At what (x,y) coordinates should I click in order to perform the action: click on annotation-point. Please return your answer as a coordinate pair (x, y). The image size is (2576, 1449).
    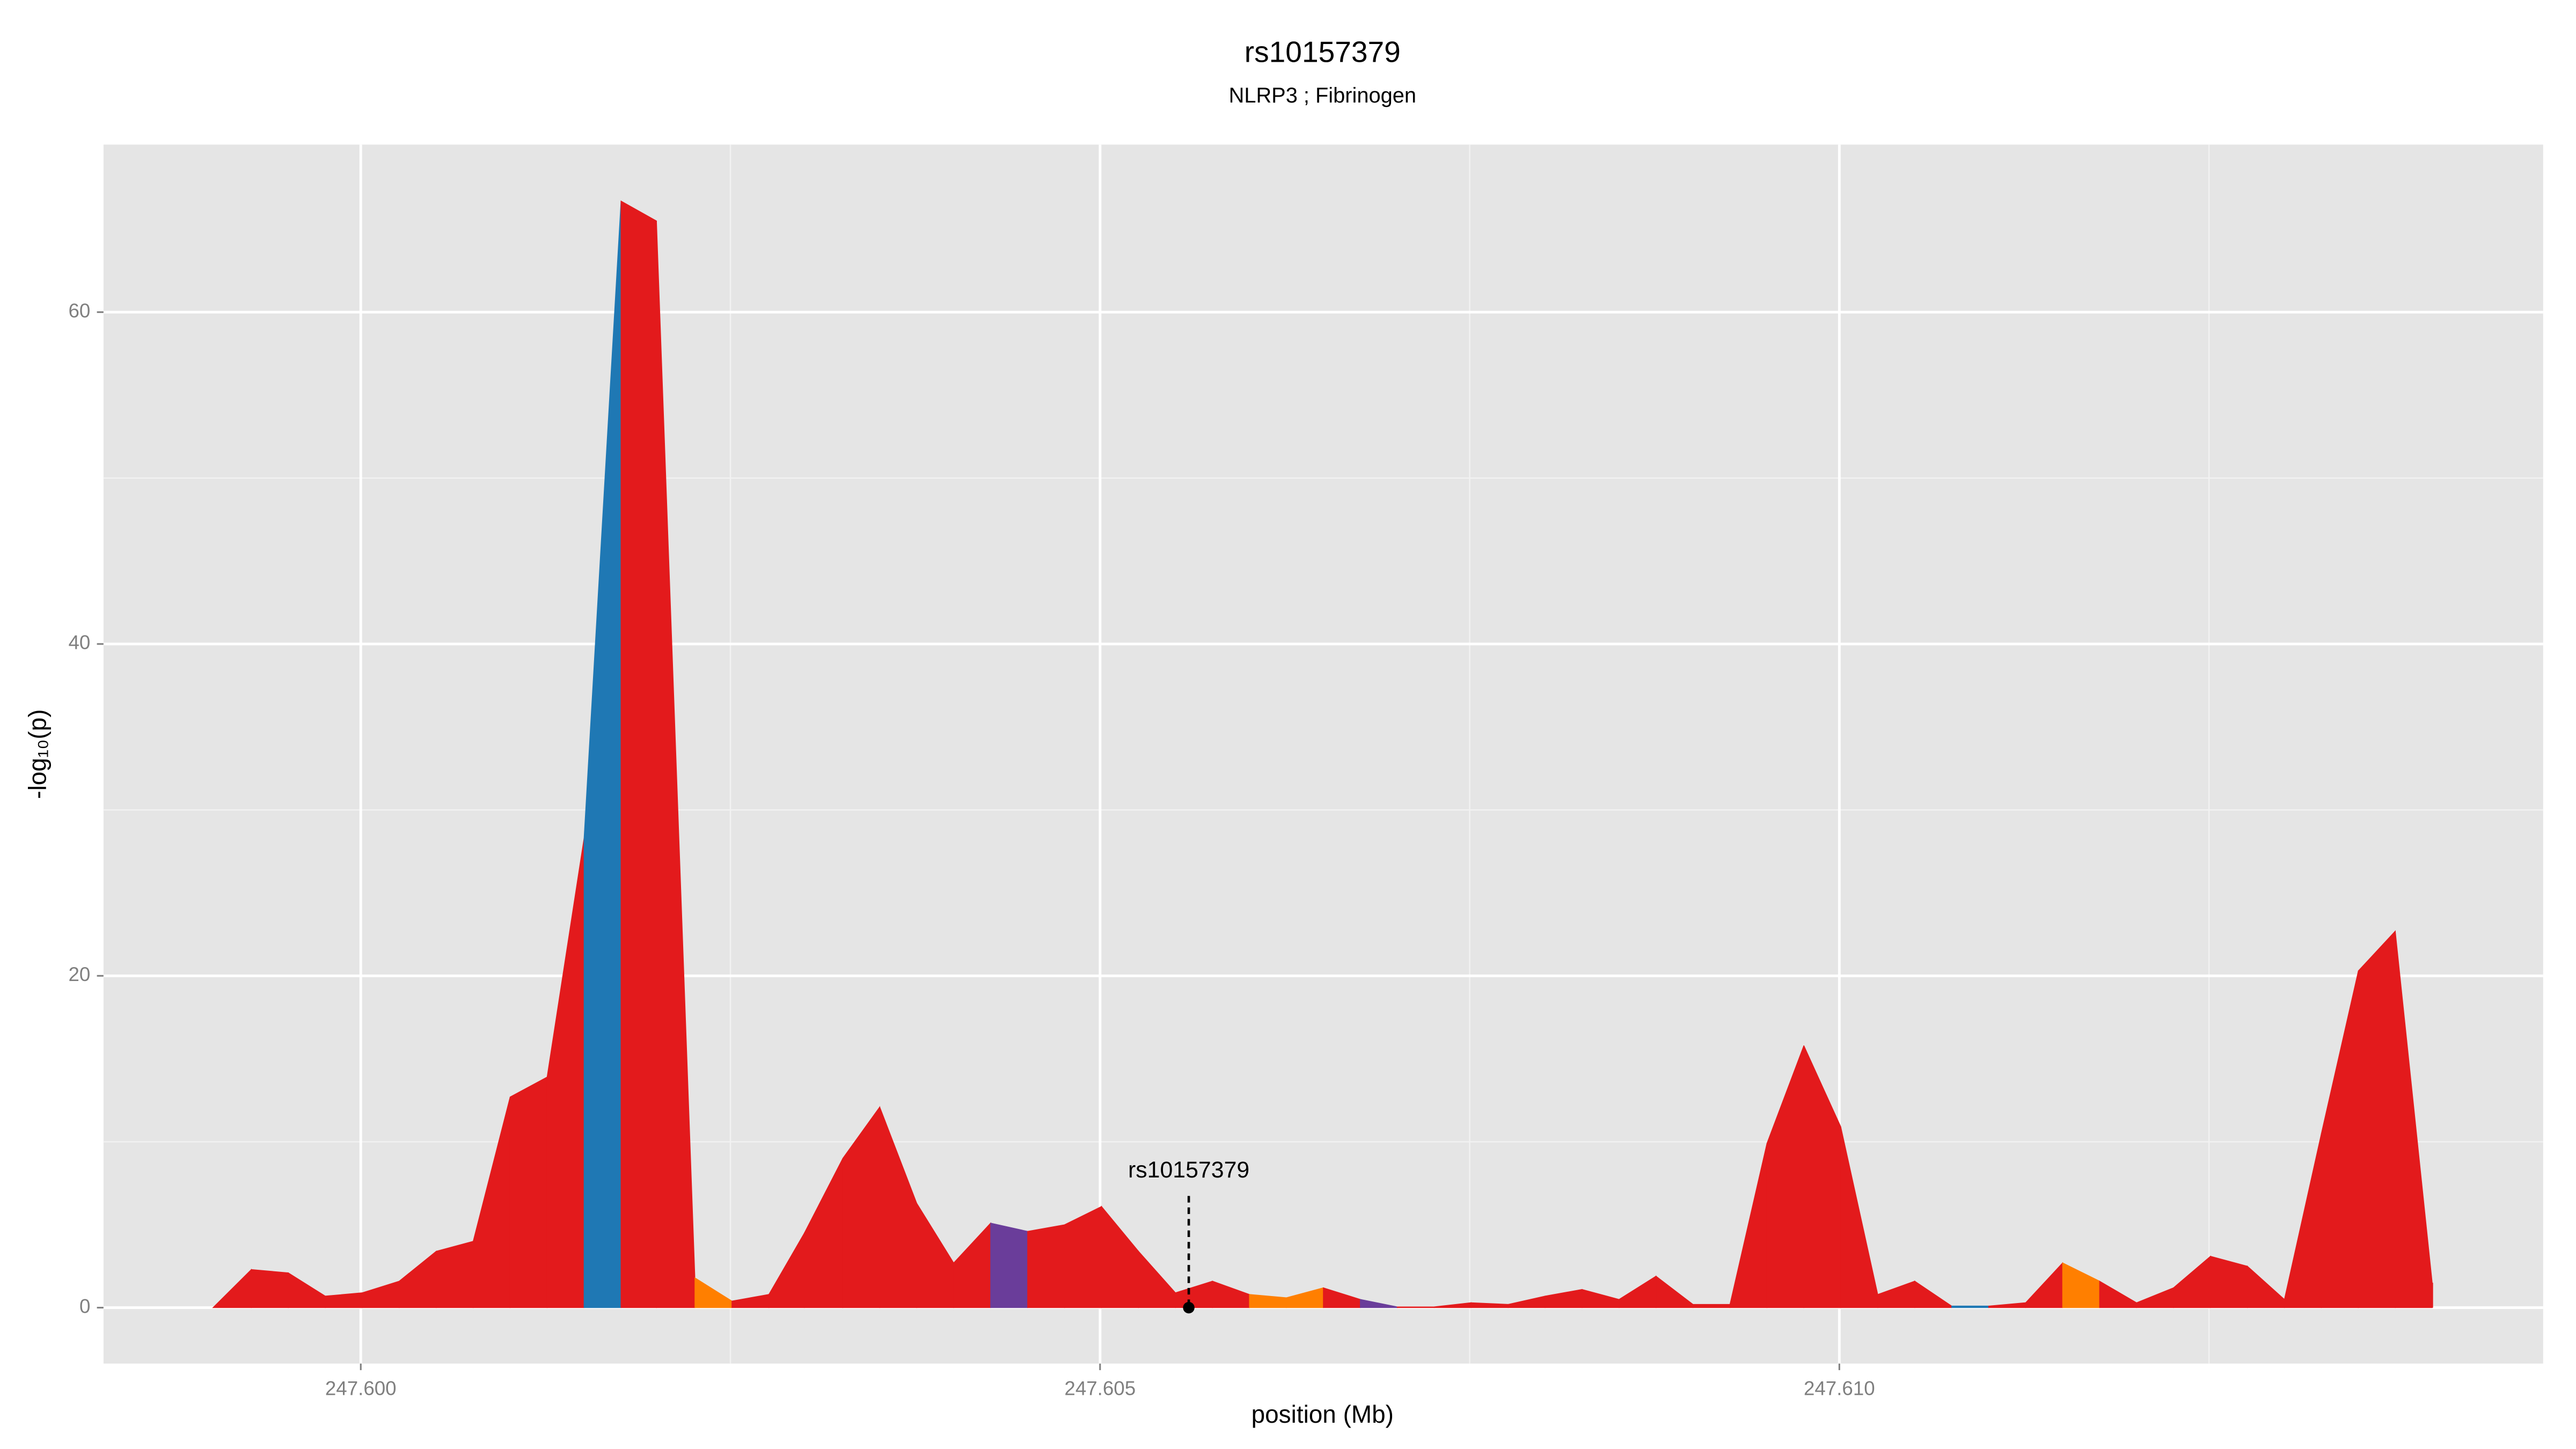
    Looking at the image, I should click on (1189, 1307).